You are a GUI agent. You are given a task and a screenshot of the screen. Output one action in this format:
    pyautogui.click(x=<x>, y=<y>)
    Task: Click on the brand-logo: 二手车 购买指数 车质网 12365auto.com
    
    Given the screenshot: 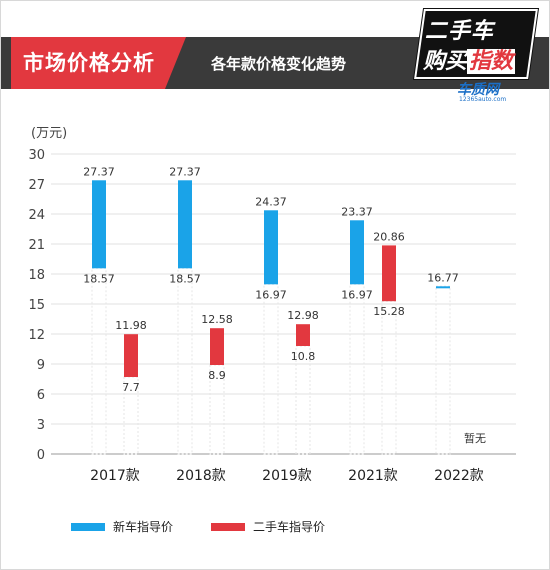 What is the action you would take?
    pyautogui.click(x=476, y=57)
    